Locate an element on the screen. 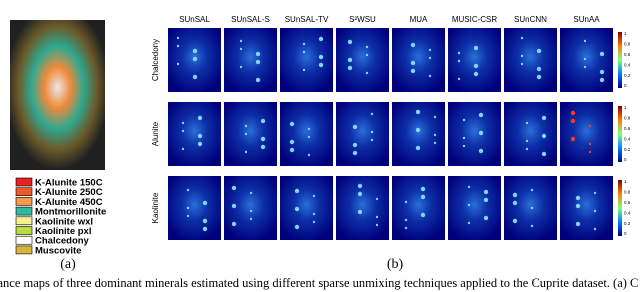 The width and height of the screenshot is (640, 292). row-label: Alunite is located at coordinates (155, 133).